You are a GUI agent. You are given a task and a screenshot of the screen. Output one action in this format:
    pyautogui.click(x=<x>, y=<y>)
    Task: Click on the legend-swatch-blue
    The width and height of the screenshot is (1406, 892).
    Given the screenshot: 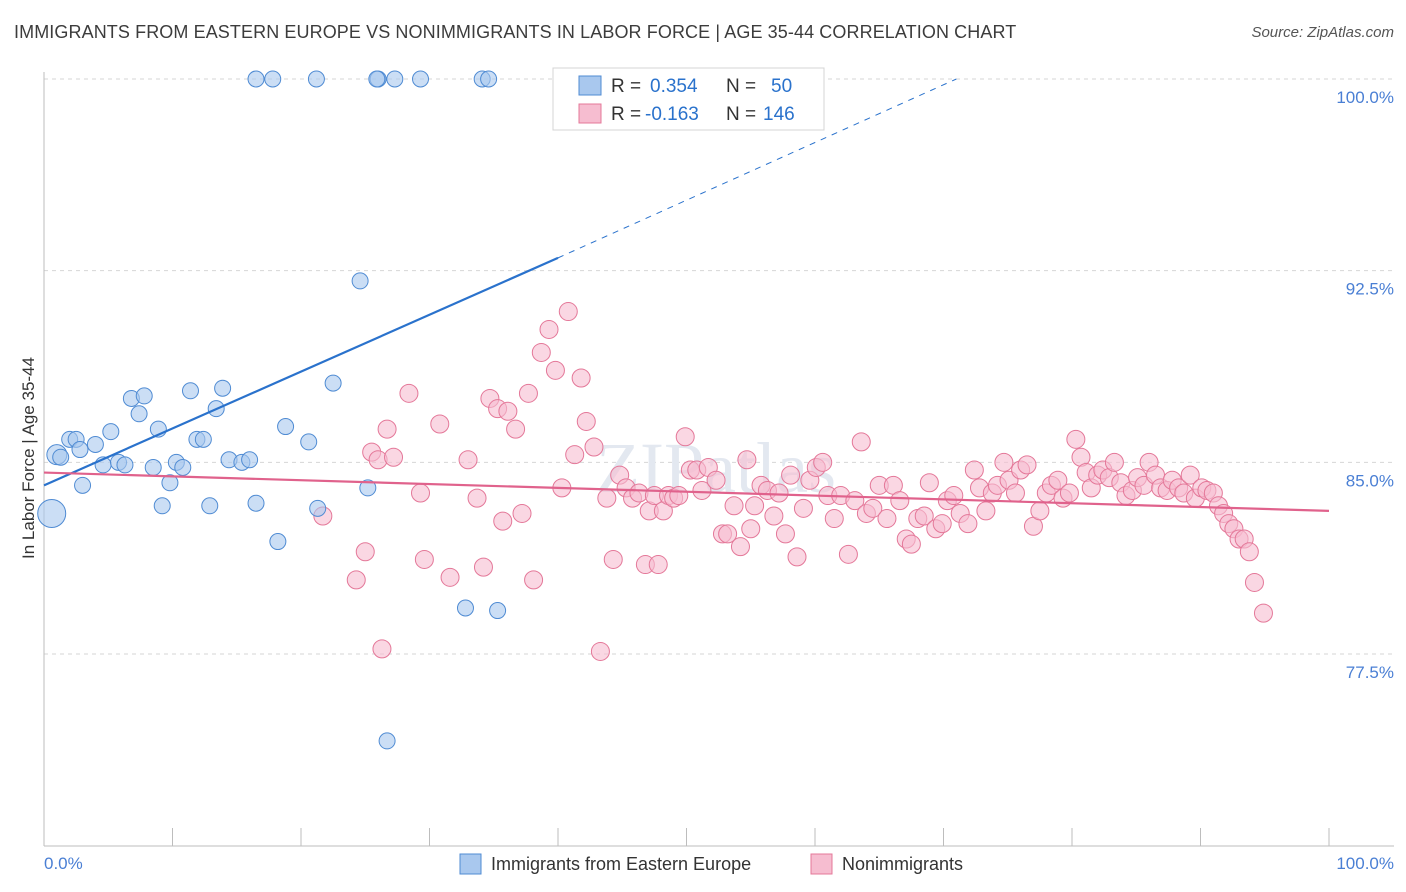 What is the action you would take?
    pyautogui.click(x=590, y=85)
    